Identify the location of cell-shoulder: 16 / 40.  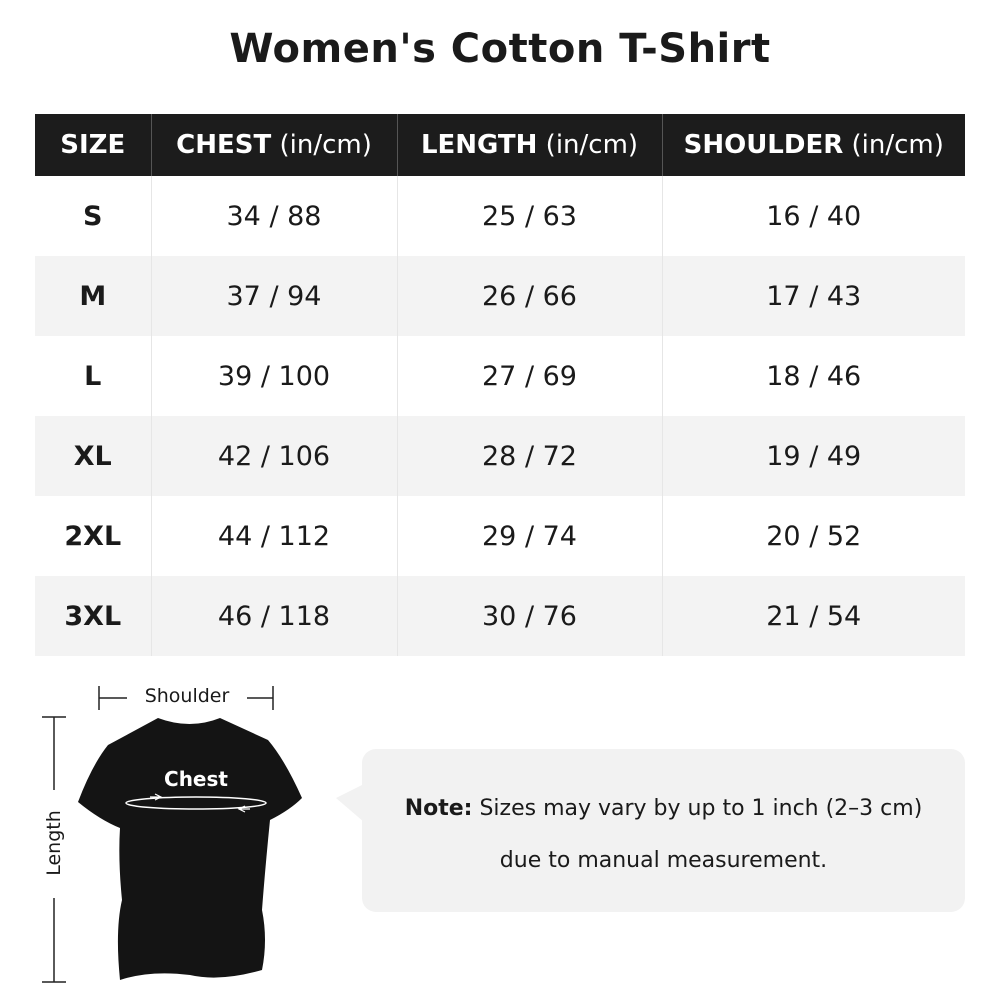
(814, 216).